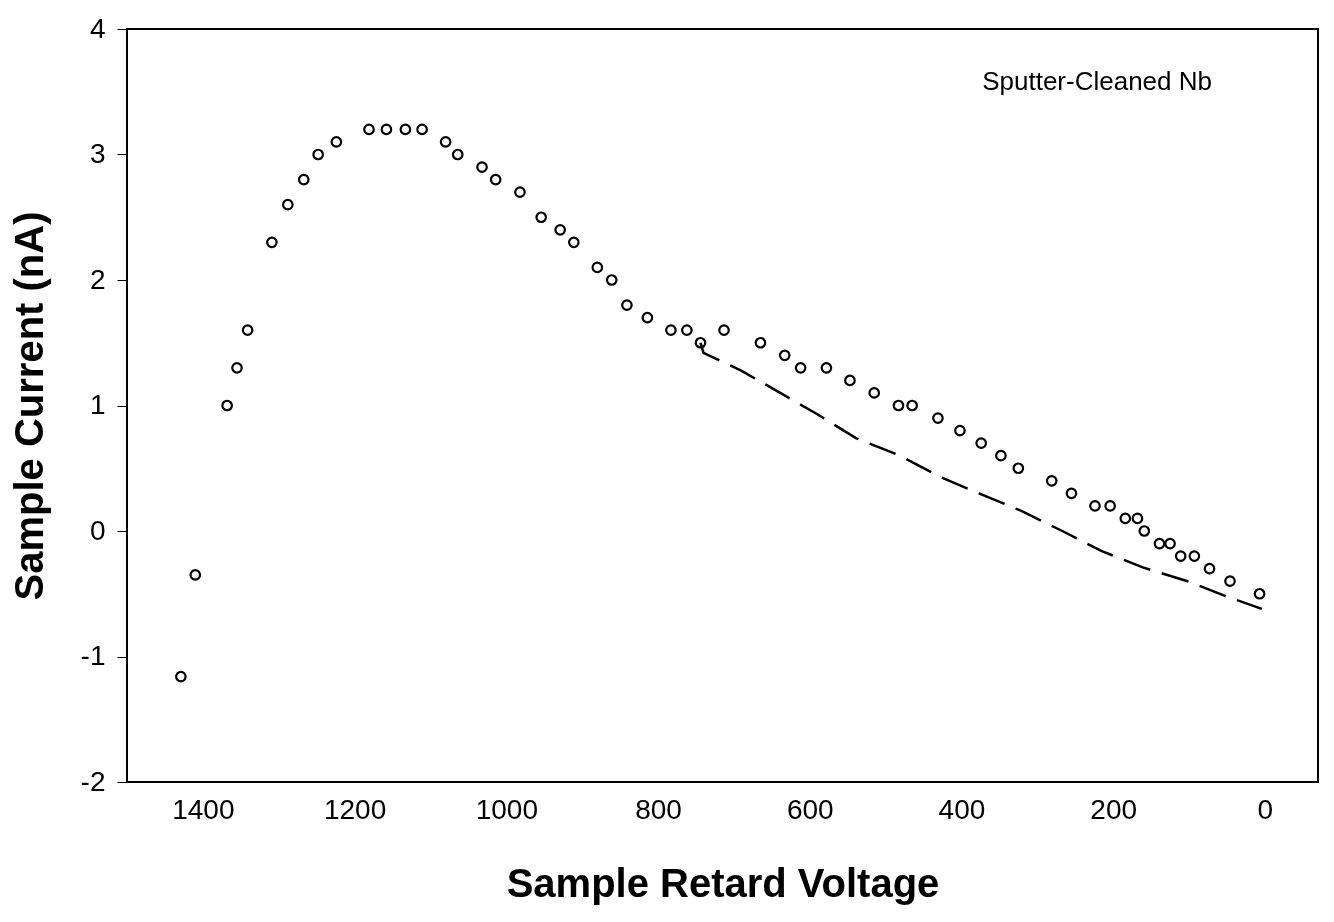  Describe the element at coordinates (810, 809) in the screenshot. I see `x-tick-label: 600` at that location.